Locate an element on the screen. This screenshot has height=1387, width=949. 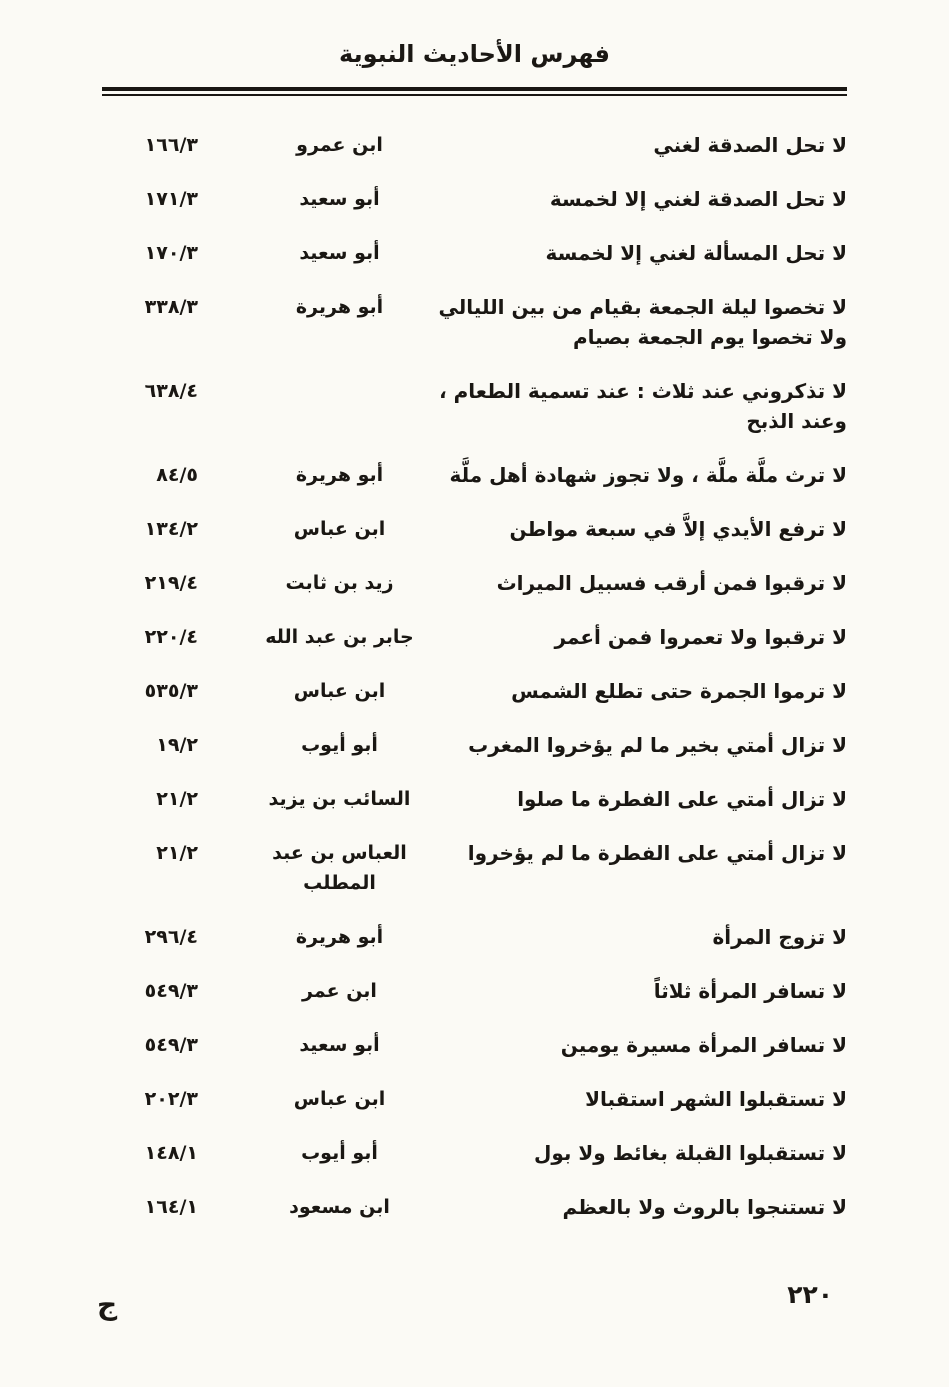
narrator-name: جابر بن عبد الله is located at coordinates (339, 637).